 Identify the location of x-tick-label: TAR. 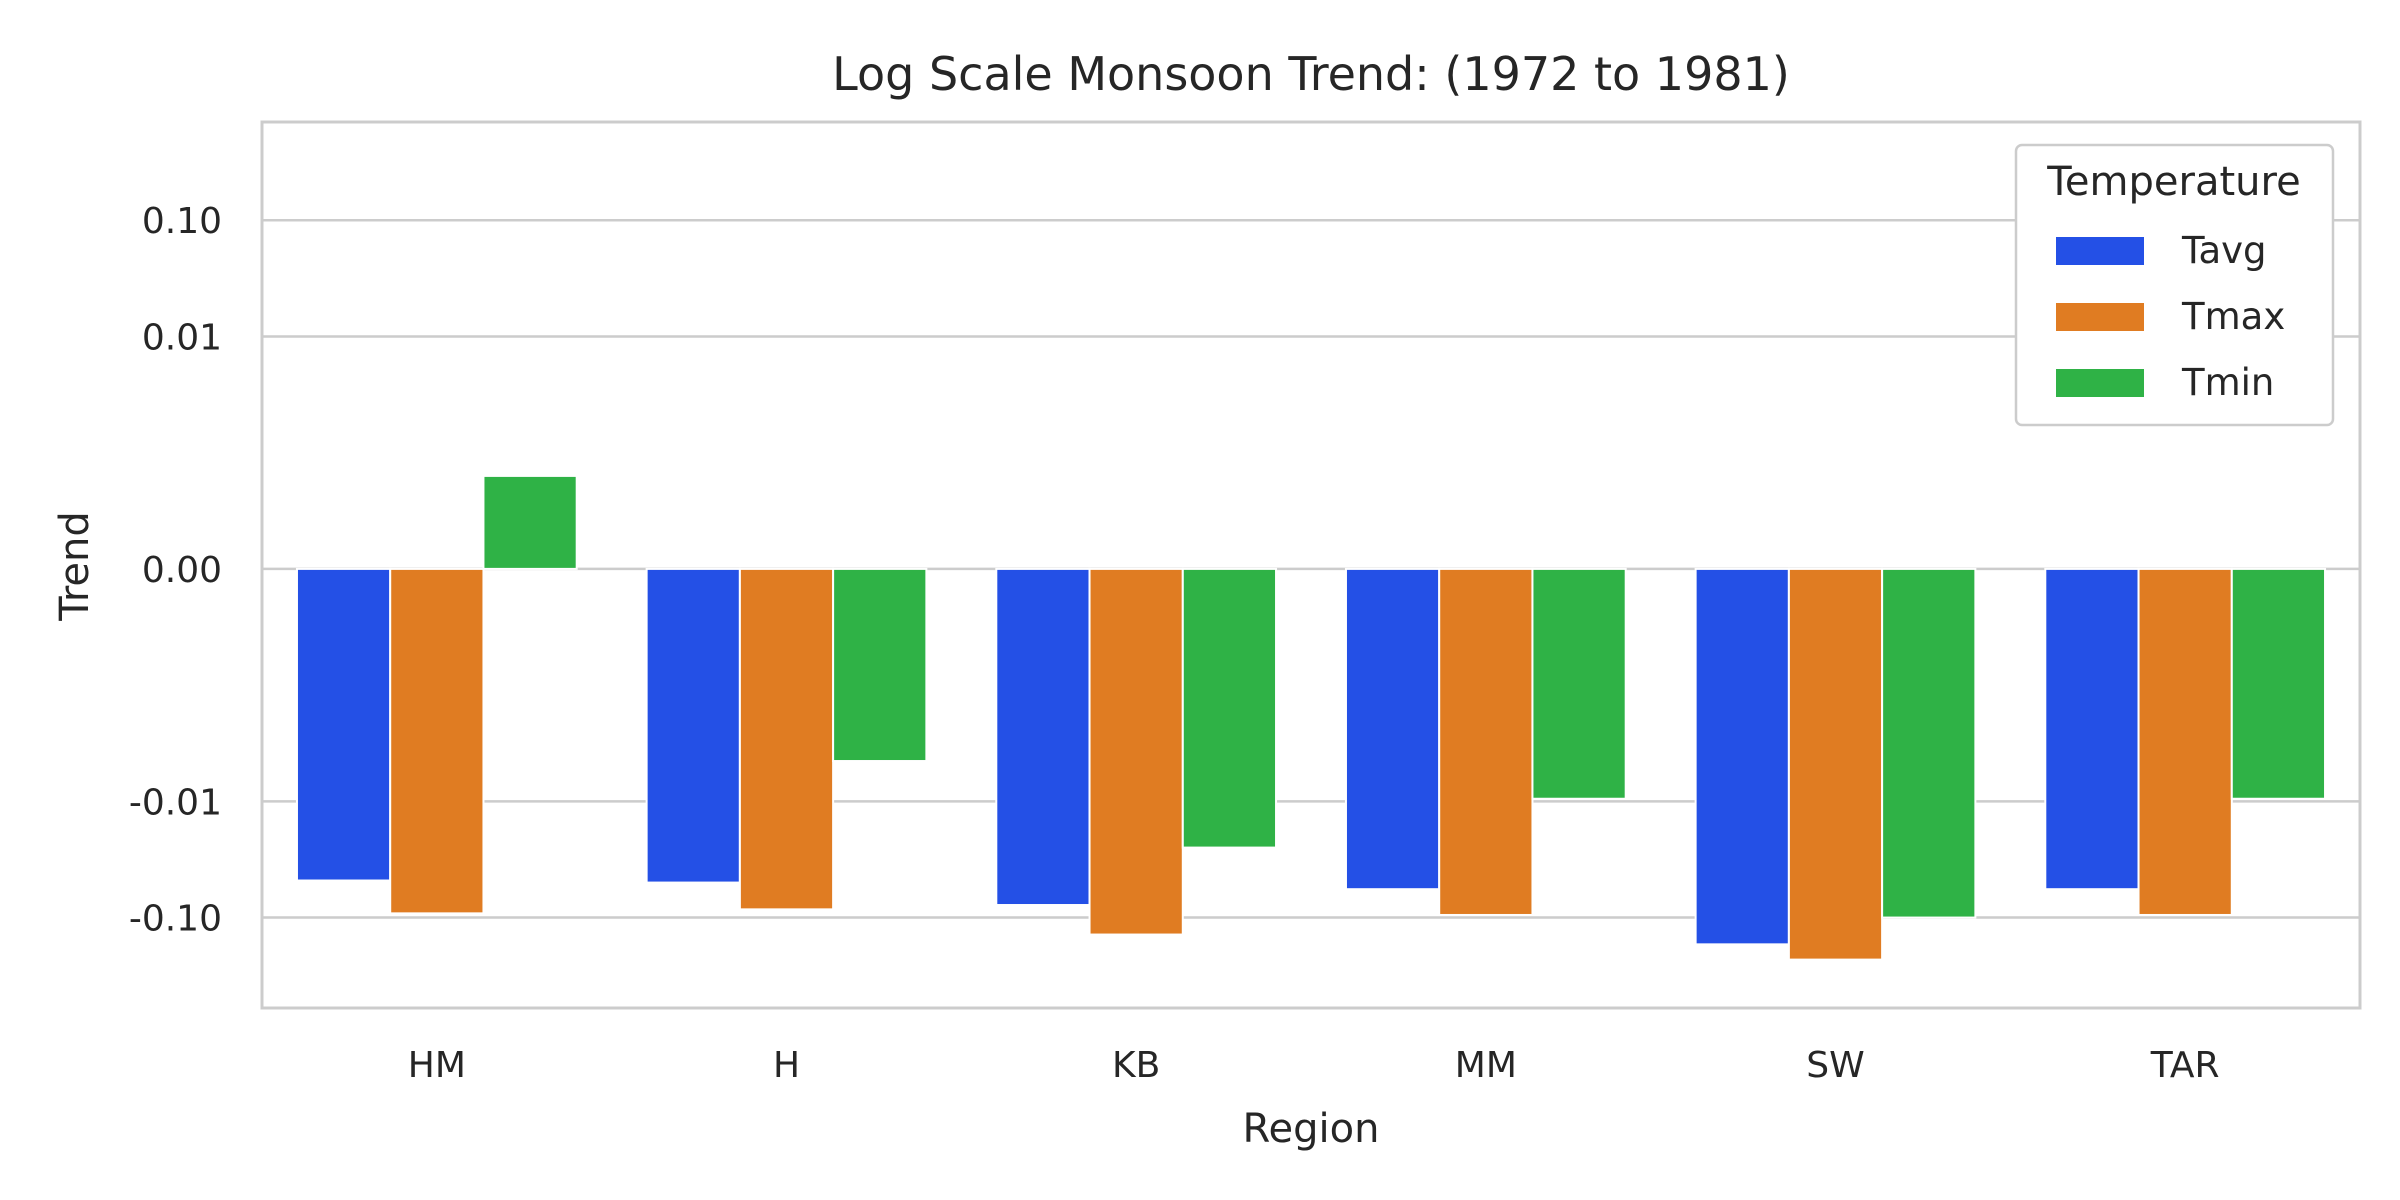
(2185, 1065).